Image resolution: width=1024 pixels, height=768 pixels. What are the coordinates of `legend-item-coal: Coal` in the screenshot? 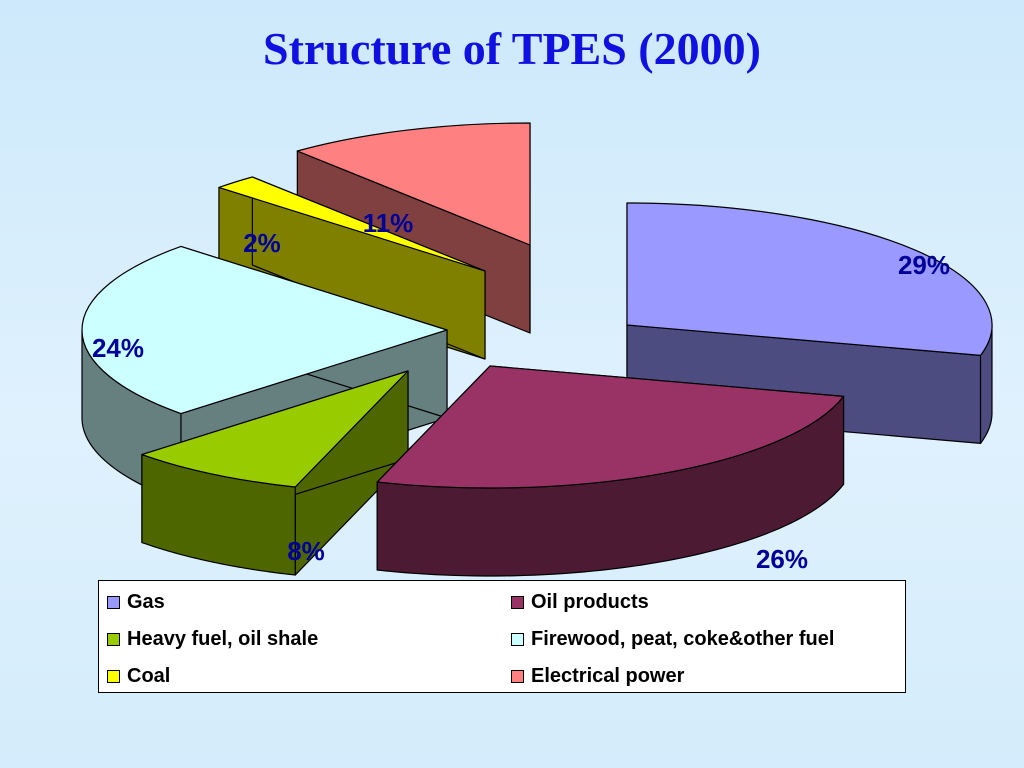 It's located at (138, 676).